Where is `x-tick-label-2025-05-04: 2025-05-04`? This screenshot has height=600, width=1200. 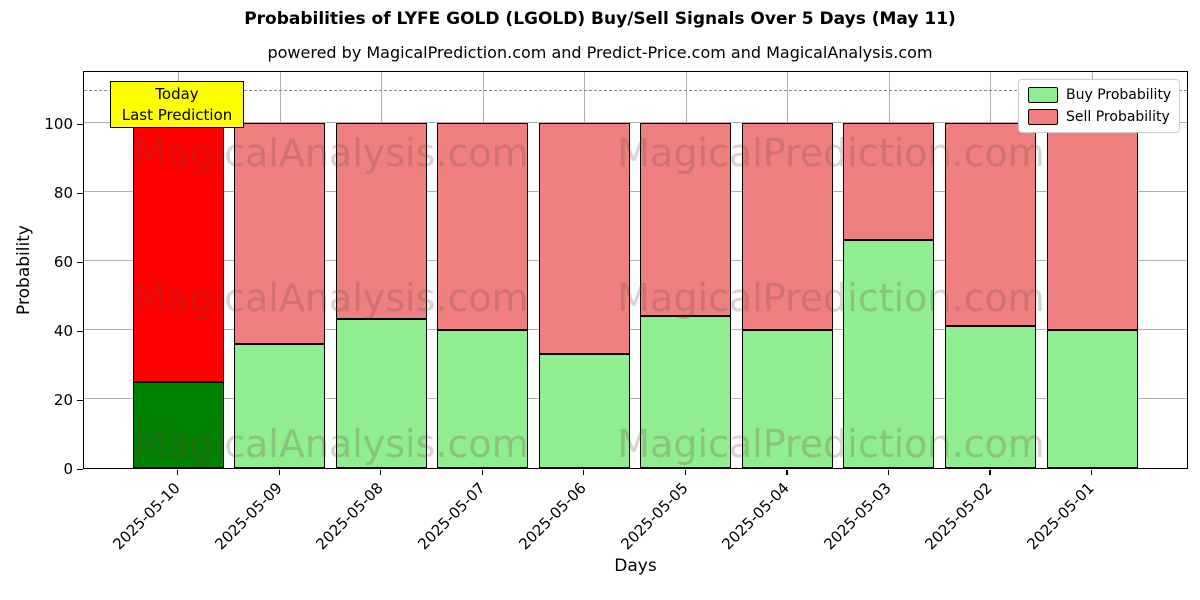
x-tick-label-2025-05-04: 2025-05-04 is located at coordinates (756, 516).